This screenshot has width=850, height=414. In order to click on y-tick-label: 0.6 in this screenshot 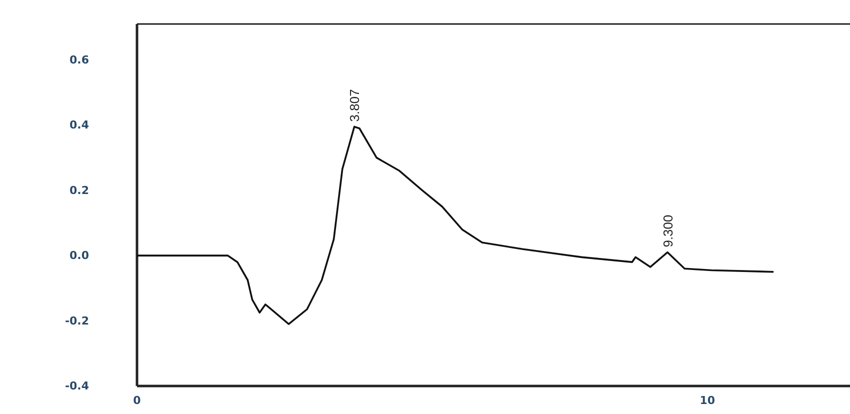, I will do `click(80, 59)`.